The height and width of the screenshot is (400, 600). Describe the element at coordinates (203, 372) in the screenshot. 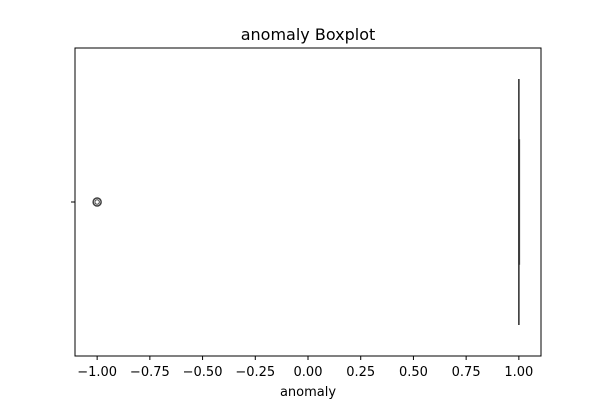

I see `x-tick-label: −0.50` at that location.